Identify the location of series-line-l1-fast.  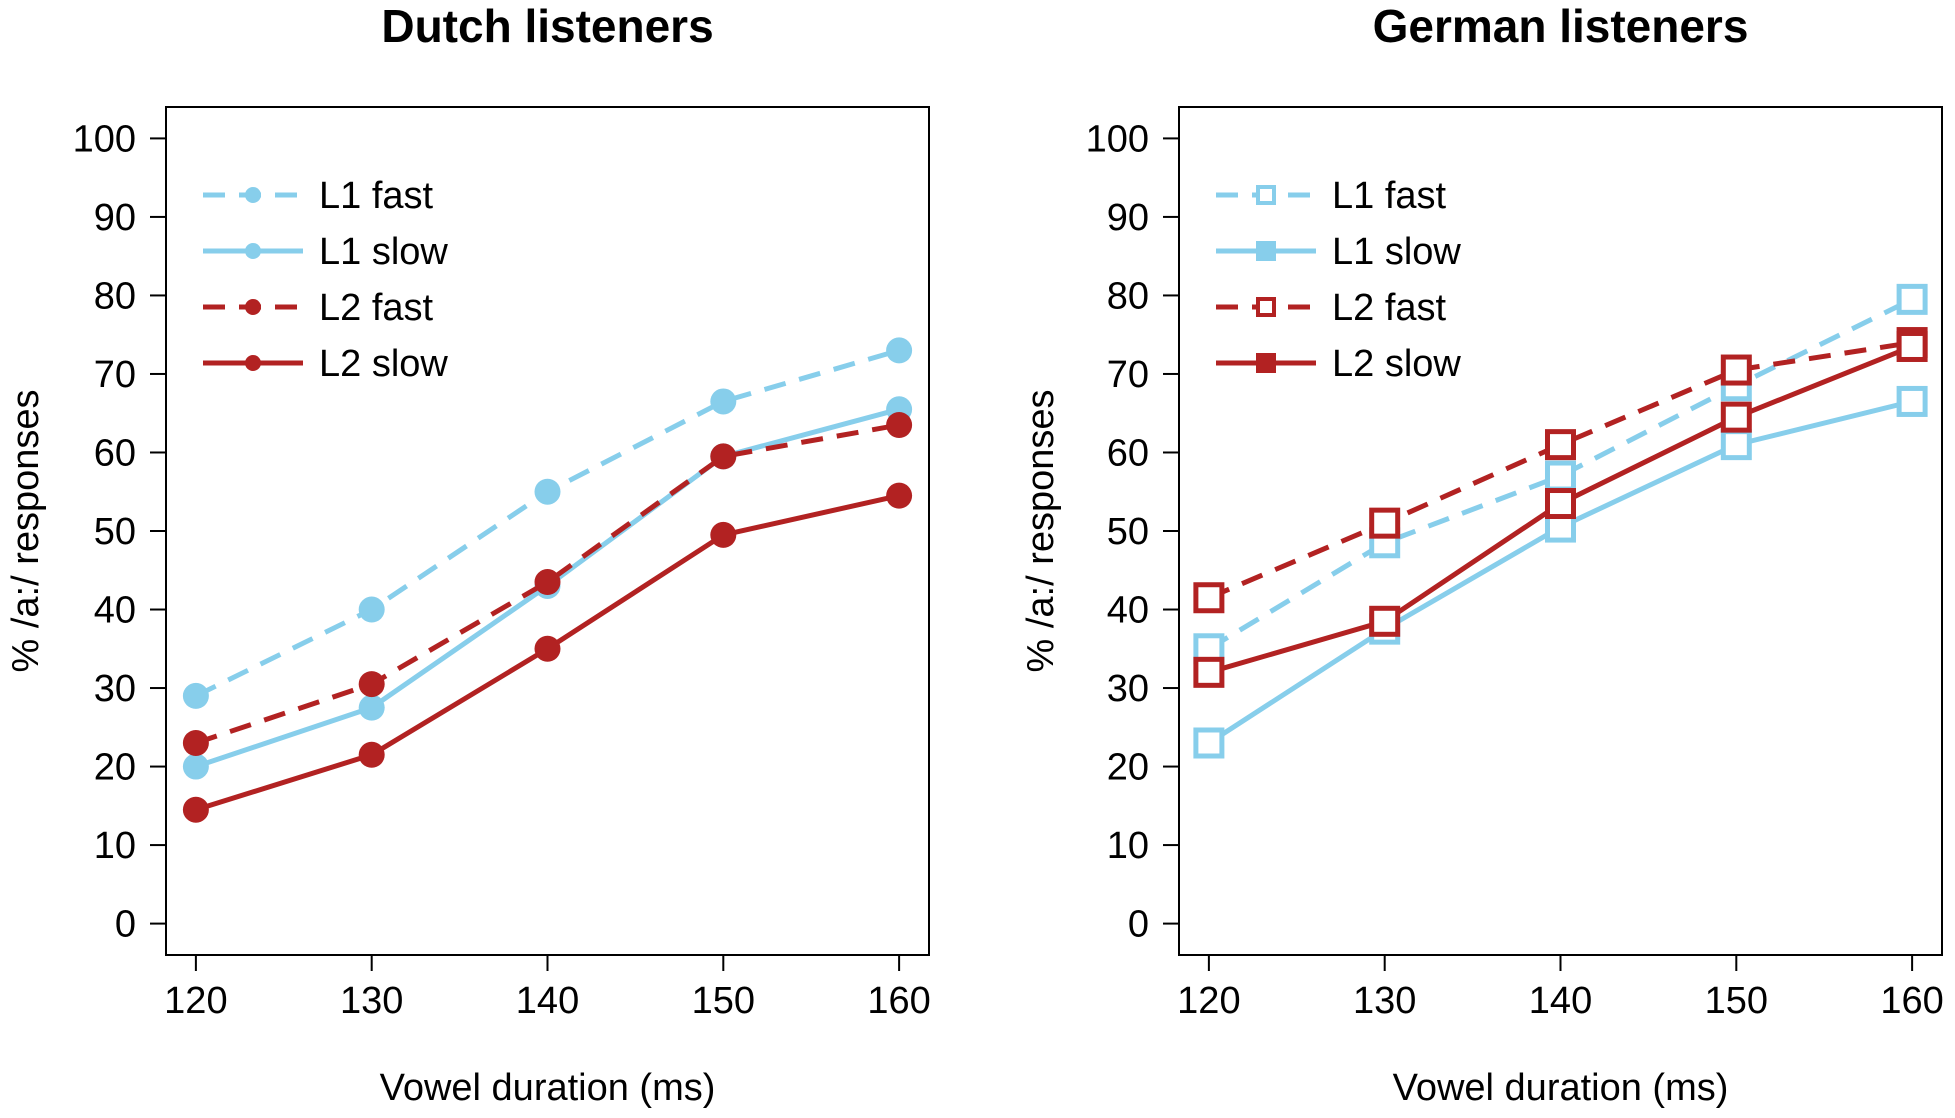
(1560, 474).